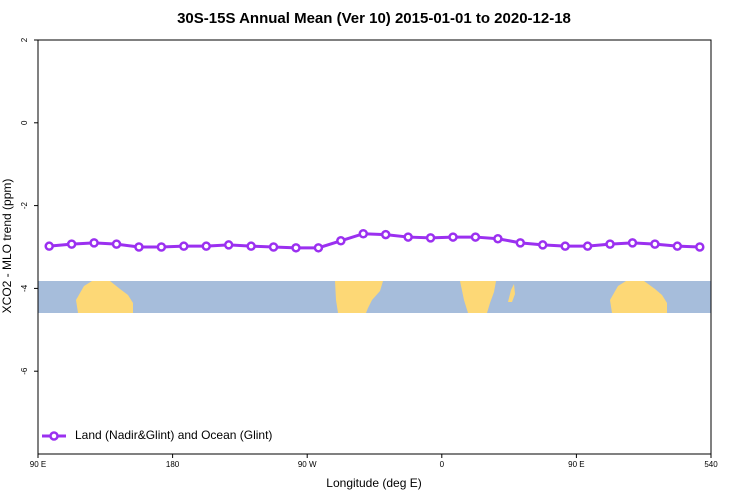  What do you see at coordinates (442, 464) in the screenshot?
I see `x-tick-label: 0` at bounding box center [442, 464].